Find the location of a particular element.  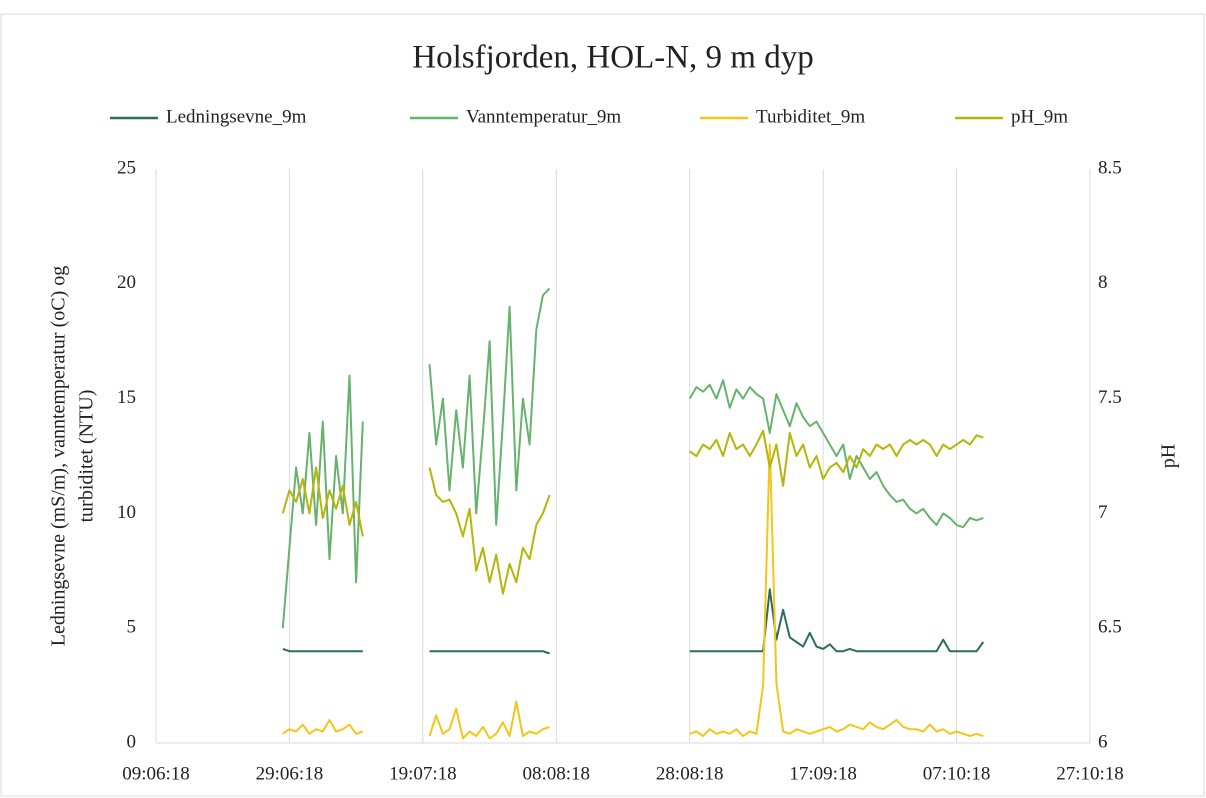

legend-label: Turbiditet_9m is located at coordinates (810, 116).